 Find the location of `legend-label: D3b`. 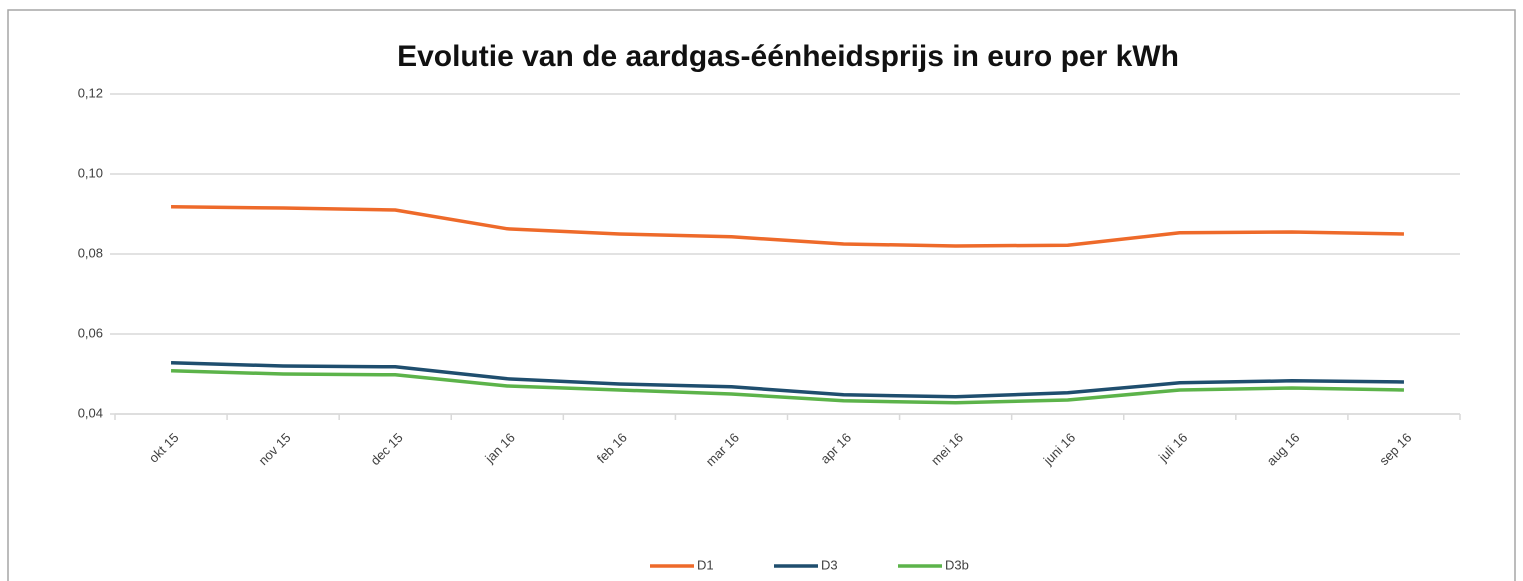

legend-label: D3b is located at coordinates (957, 564).